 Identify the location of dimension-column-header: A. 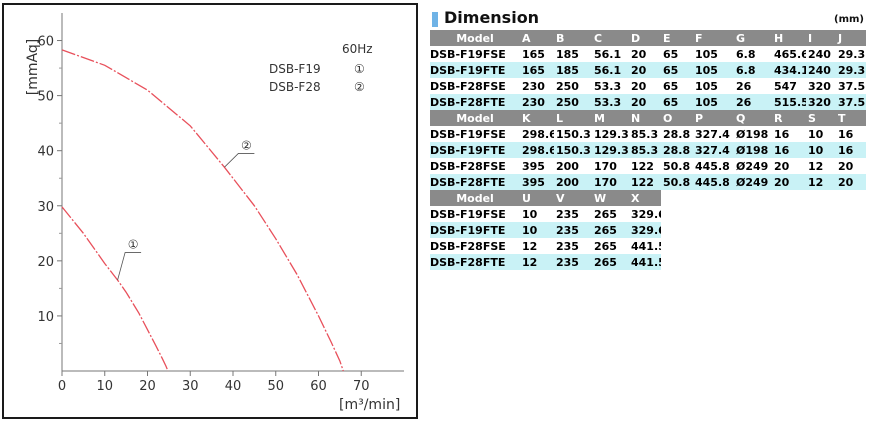
(537, 38).